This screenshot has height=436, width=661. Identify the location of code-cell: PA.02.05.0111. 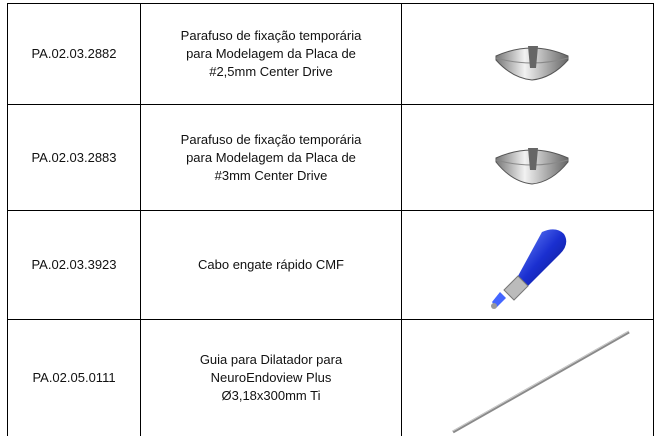
(74, 378).